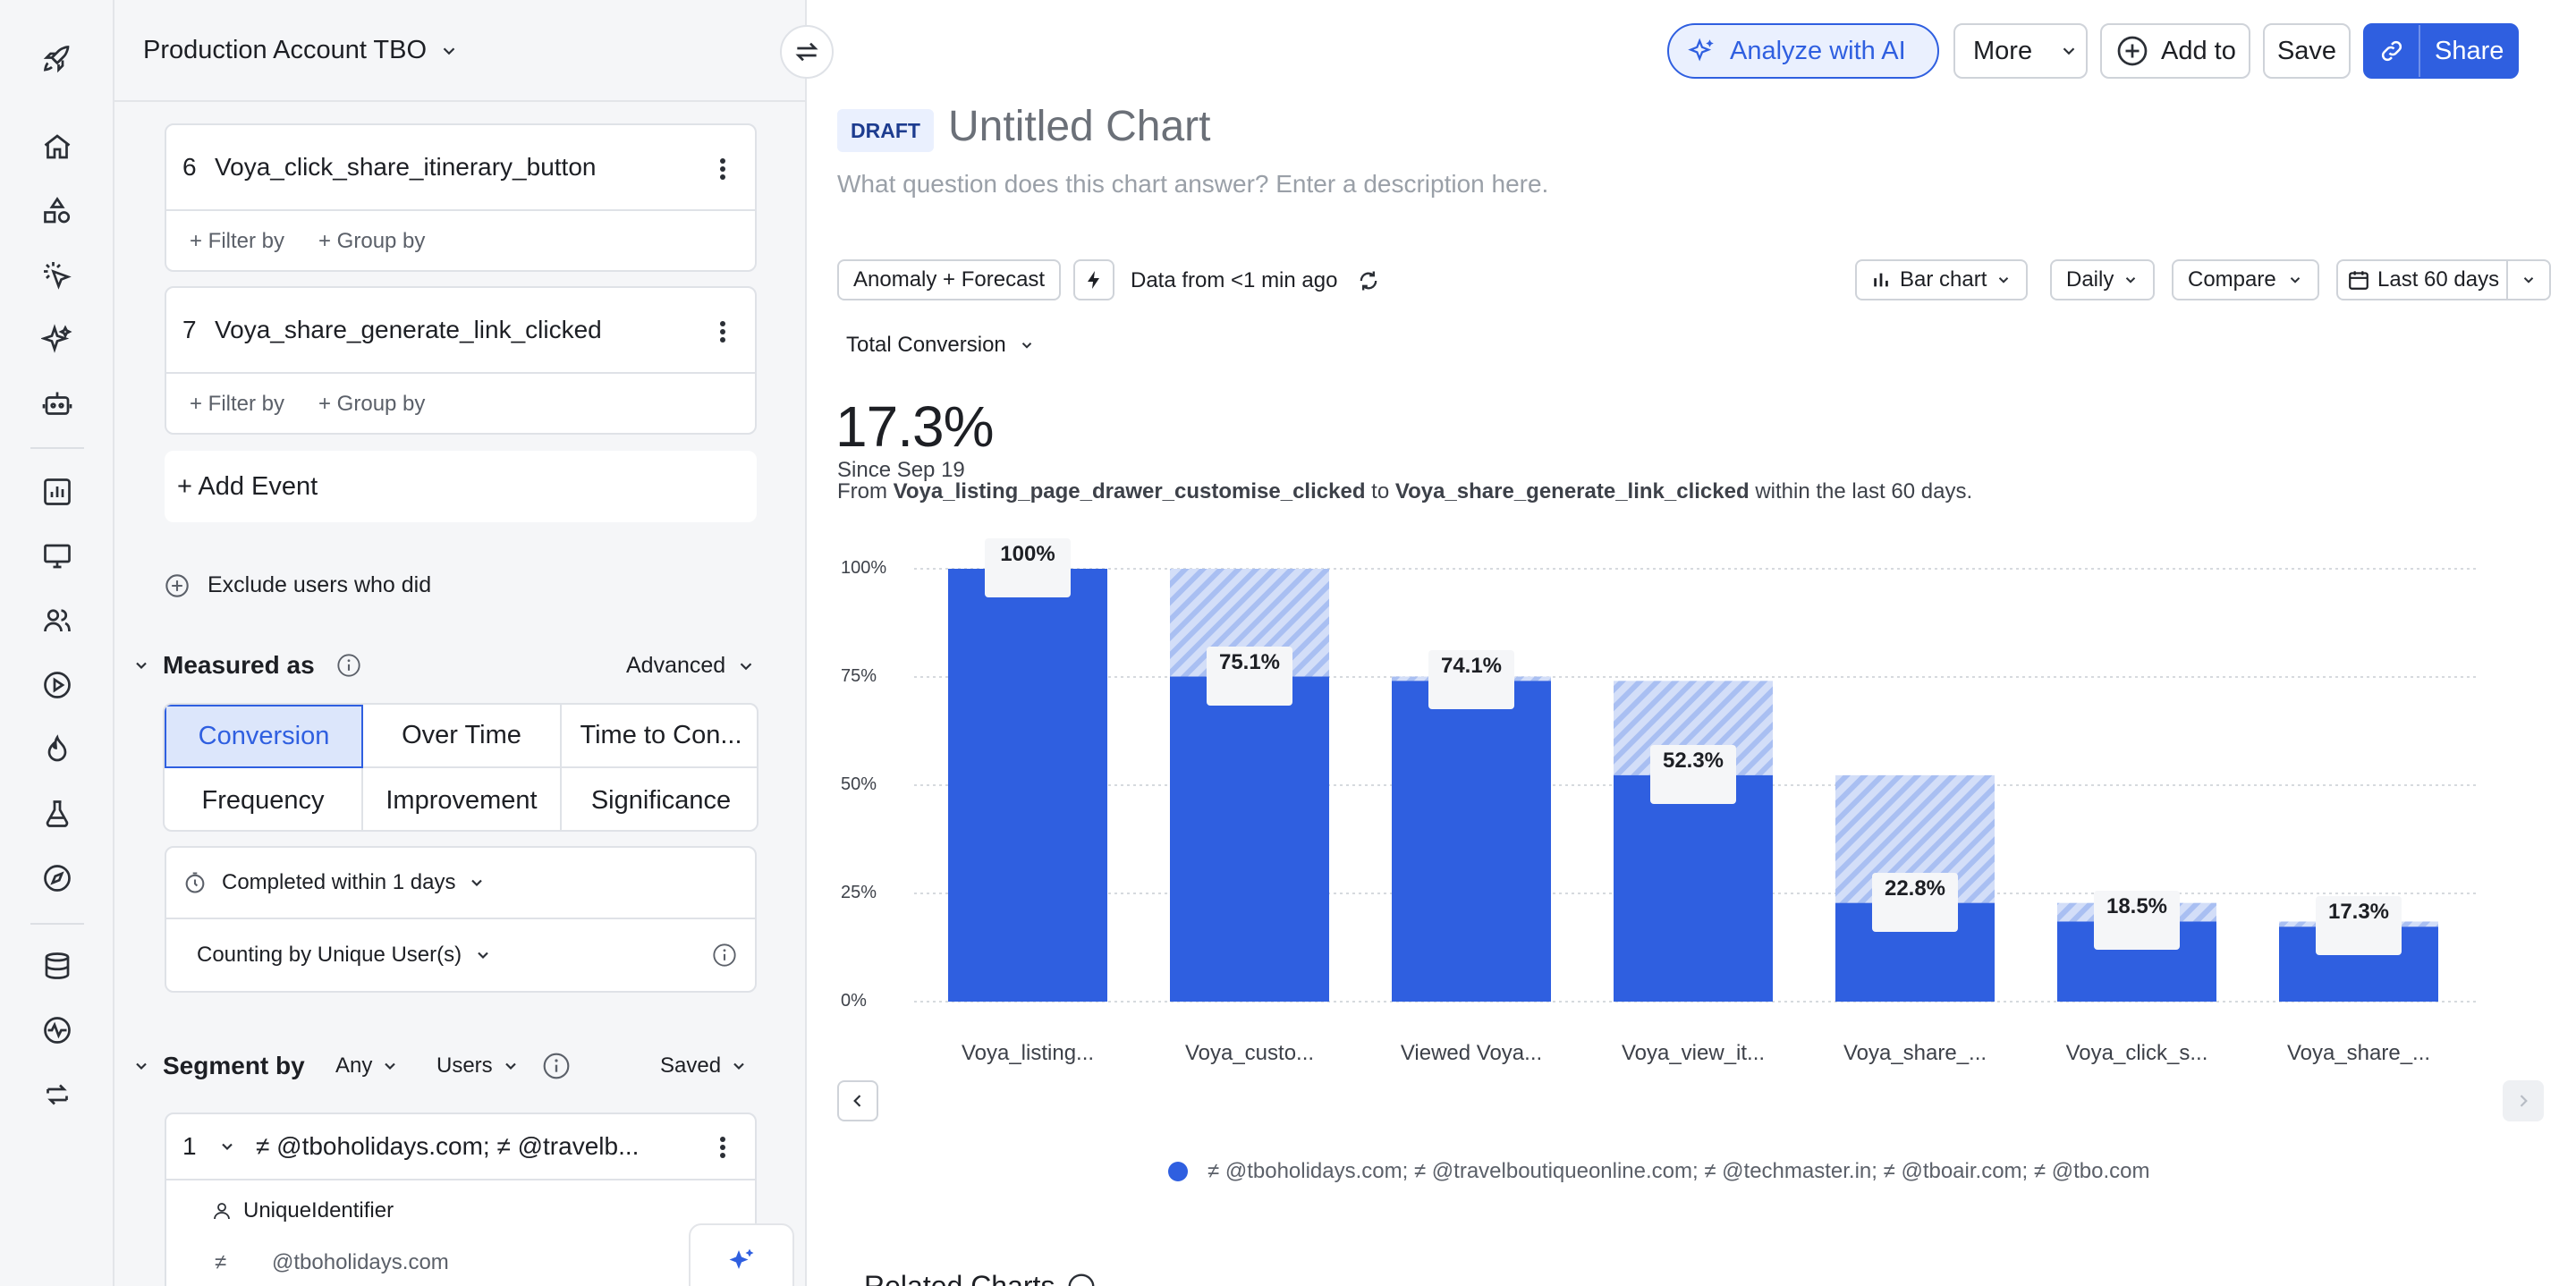  What do you see at coordinates (1368, 280) in the screenshot?
I see `refresh-icon` at bounding box center [1368, 280].